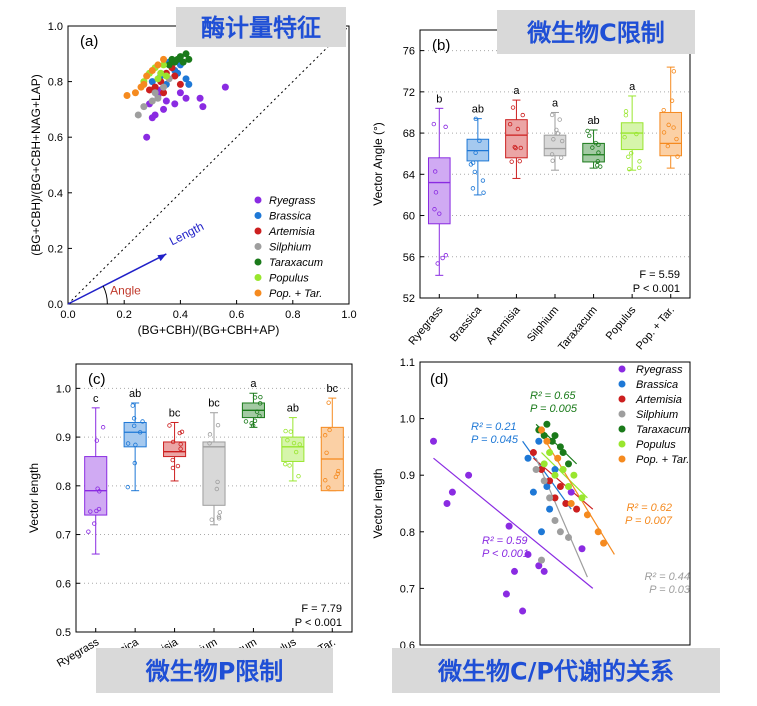 This screenshot has height=706, width=757. I want to click on box-poptar: Pop. + Tar., so click(658, 209).